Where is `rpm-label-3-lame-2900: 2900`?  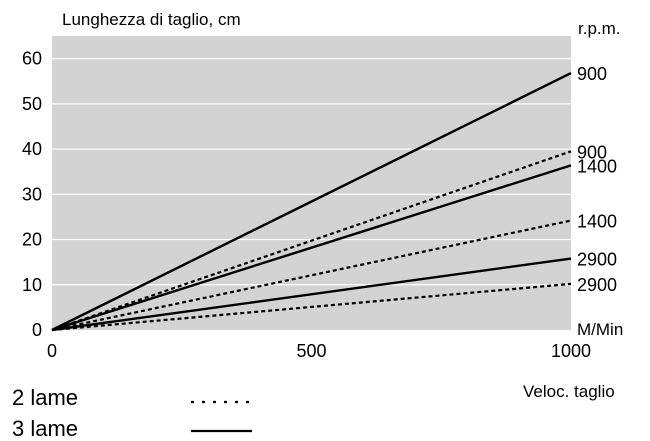
rpm-label-3-lame-2900: 2900 is located at coordinates (597, 260).